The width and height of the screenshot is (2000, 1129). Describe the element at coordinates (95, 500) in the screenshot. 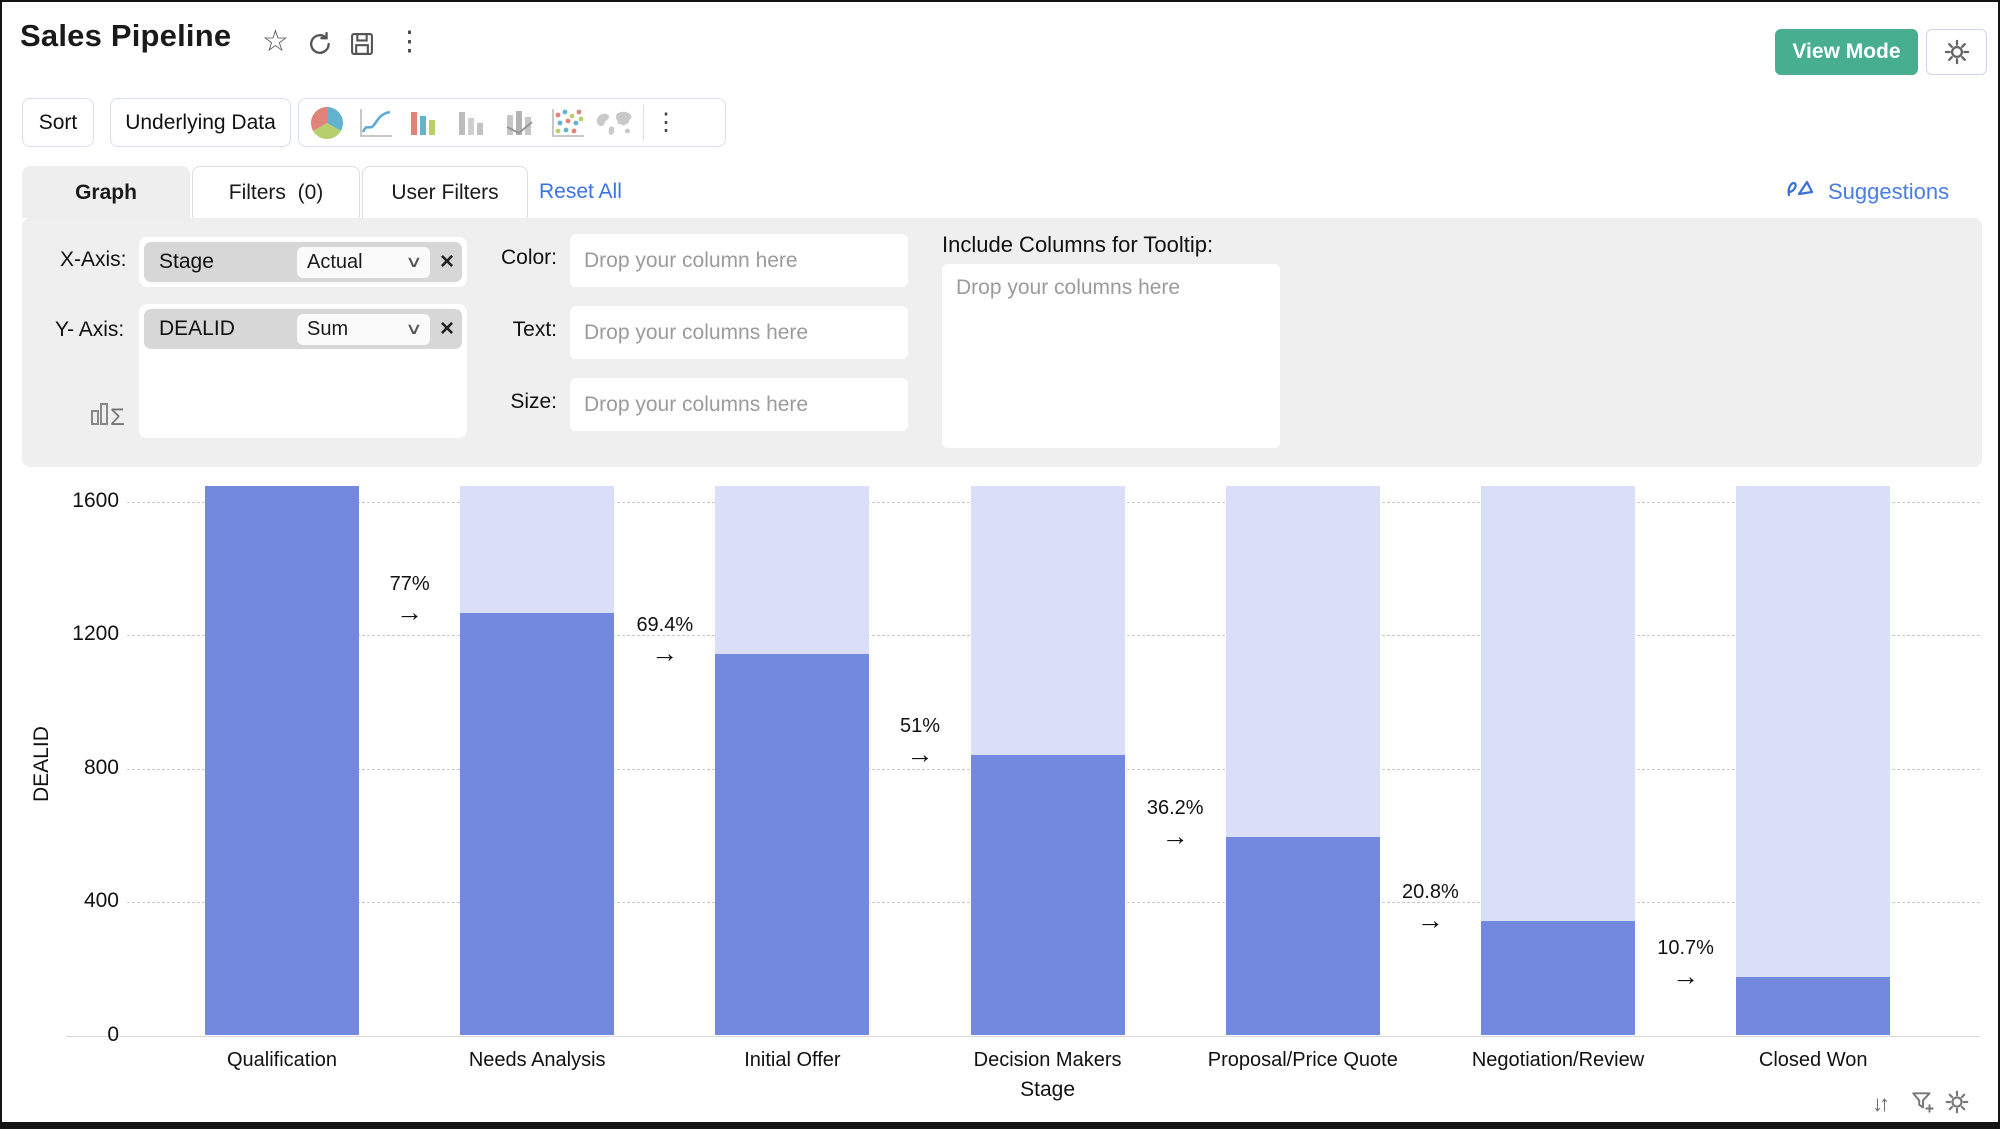

I see `y-tick-label: 1600` at that location.